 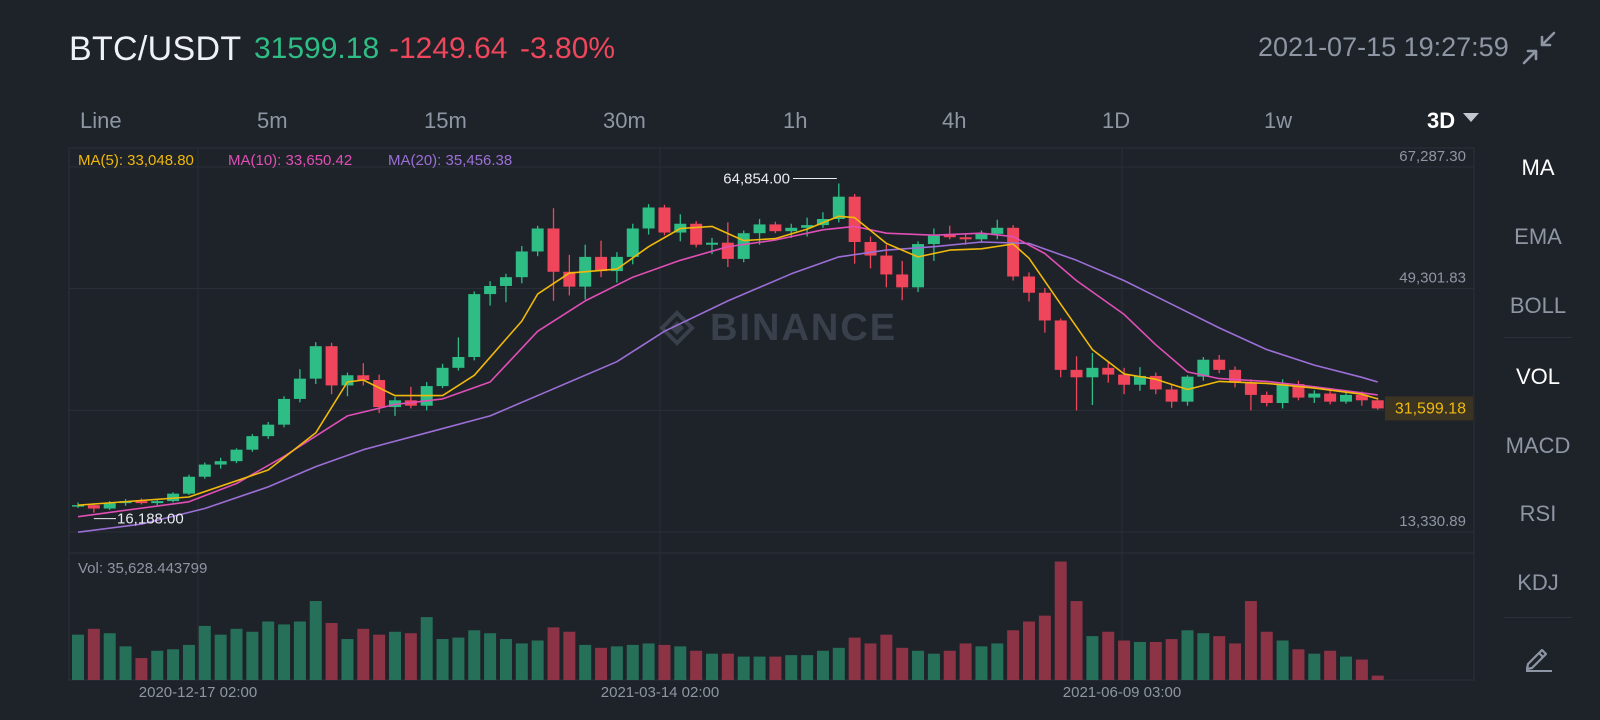 What do you see at coordinates (728, 620) in the screenshot?
I see `volume-bars-layer` at bounding box center [728, 620].